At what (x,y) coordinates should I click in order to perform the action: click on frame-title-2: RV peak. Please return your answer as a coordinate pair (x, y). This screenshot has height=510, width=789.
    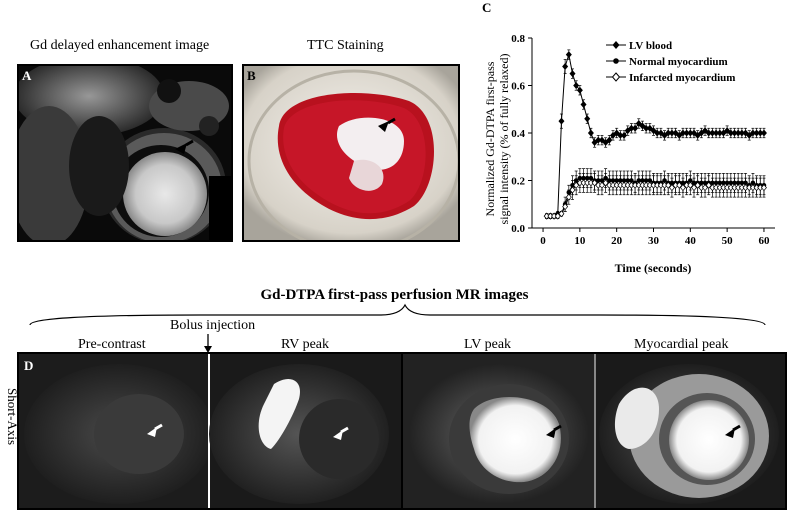
    Looking at the image, I should click on (305, 344).